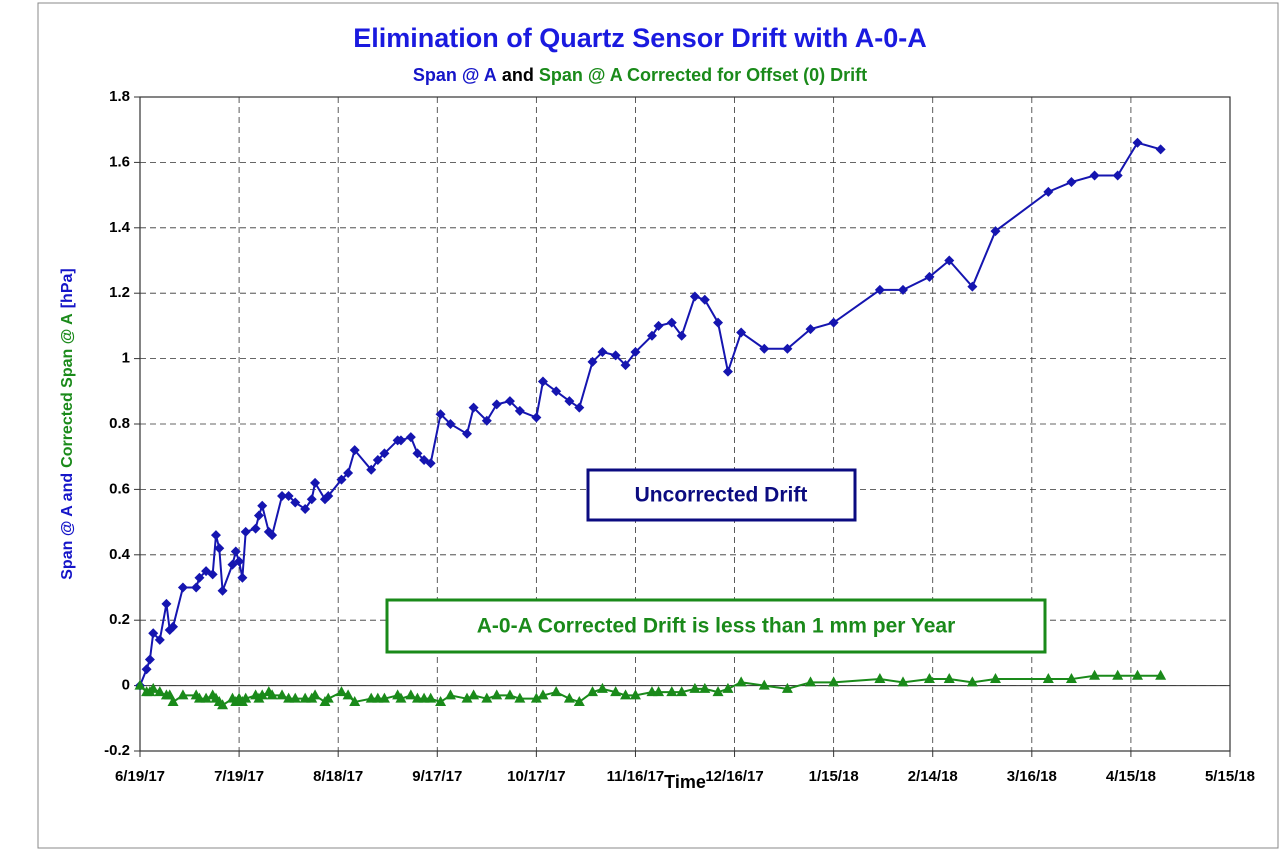 This screenshot has height=851, width=1283. I want to click on y-tick-label: 1, so click(126, 358).